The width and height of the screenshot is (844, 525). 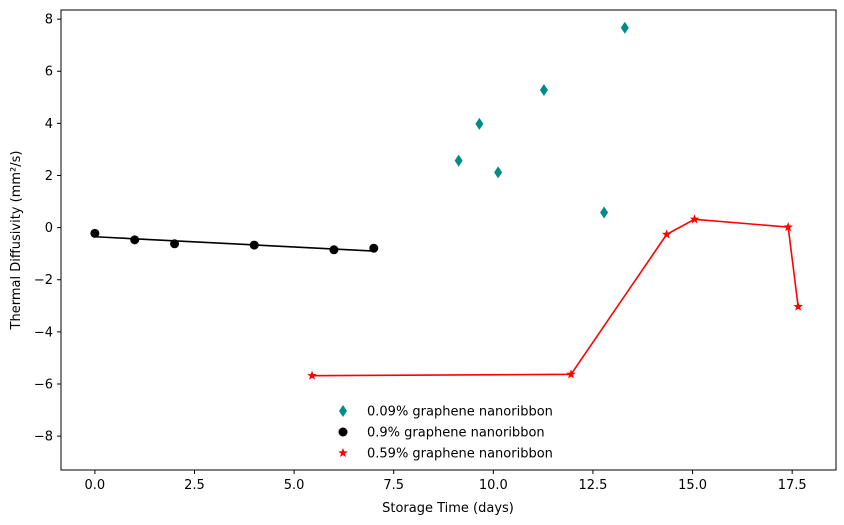 What do you see at coordinates (294, 485) in the screenshot?
I see `x-tick-label: 5.0` at bounding box center [294, 485].